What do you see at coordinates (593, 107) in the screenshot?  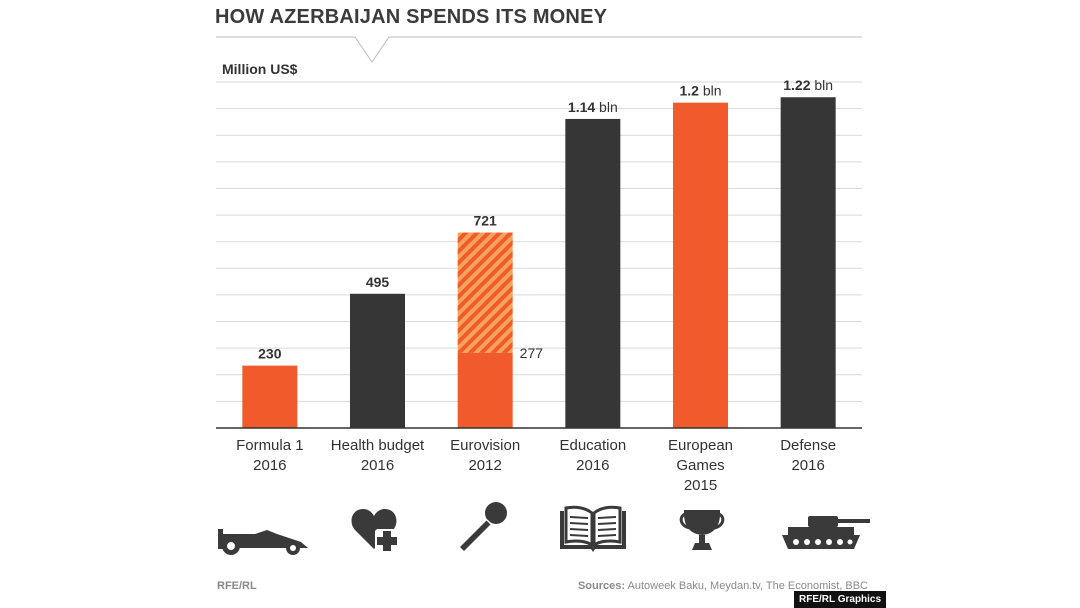 I see `bar-value-label: 1.14 bln` at bounding box center [593, 107].